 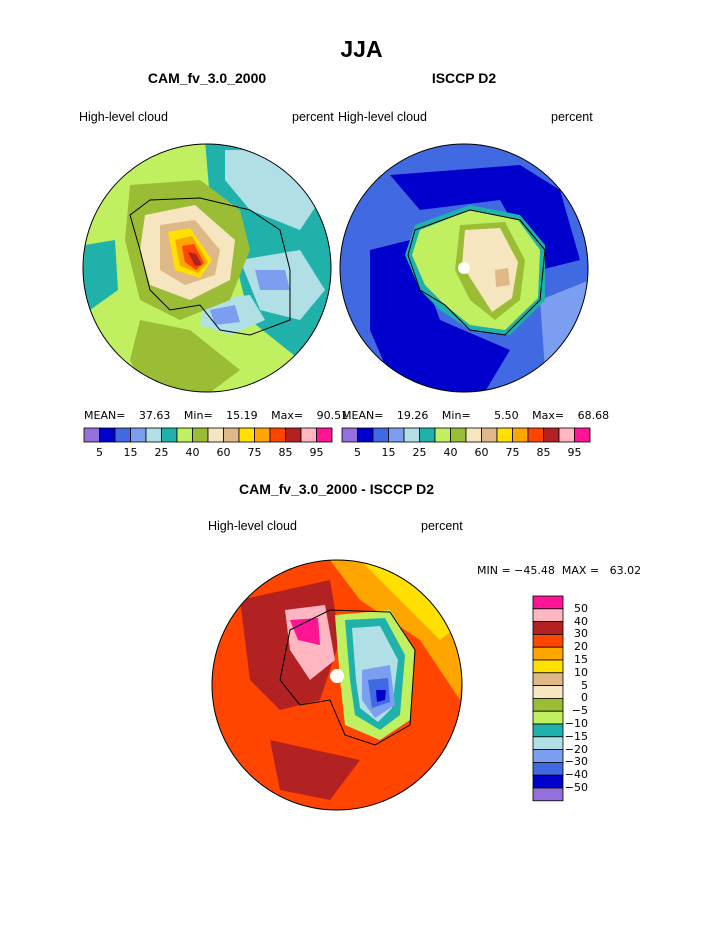 I want to click on colorbar-label: −30, so click(x=576, y=762).